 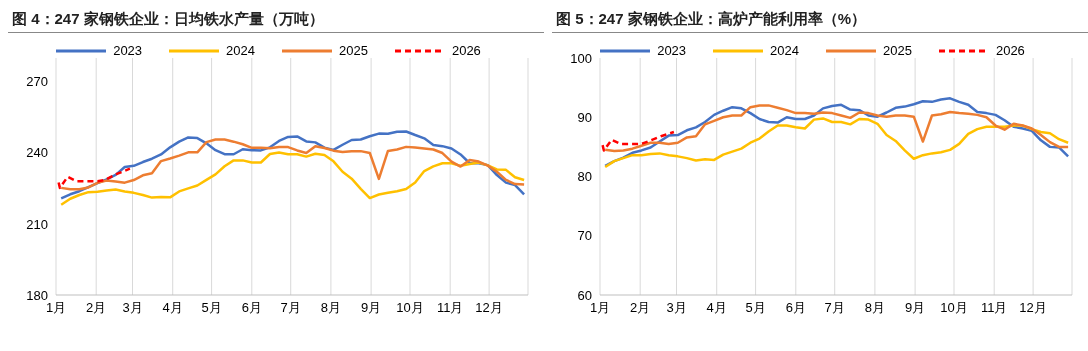 I want to click on y-tick-label: 240, so click(x=37, y=153).